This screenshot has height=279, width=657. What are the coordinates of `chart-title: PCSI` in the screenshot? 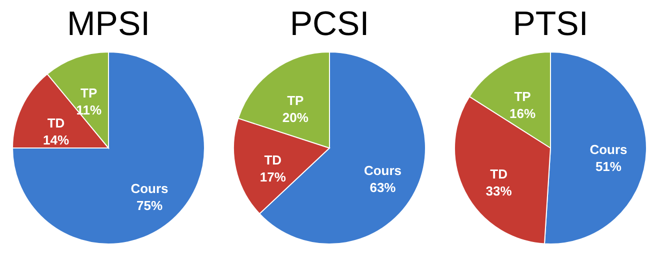 It's located at (330, 24).